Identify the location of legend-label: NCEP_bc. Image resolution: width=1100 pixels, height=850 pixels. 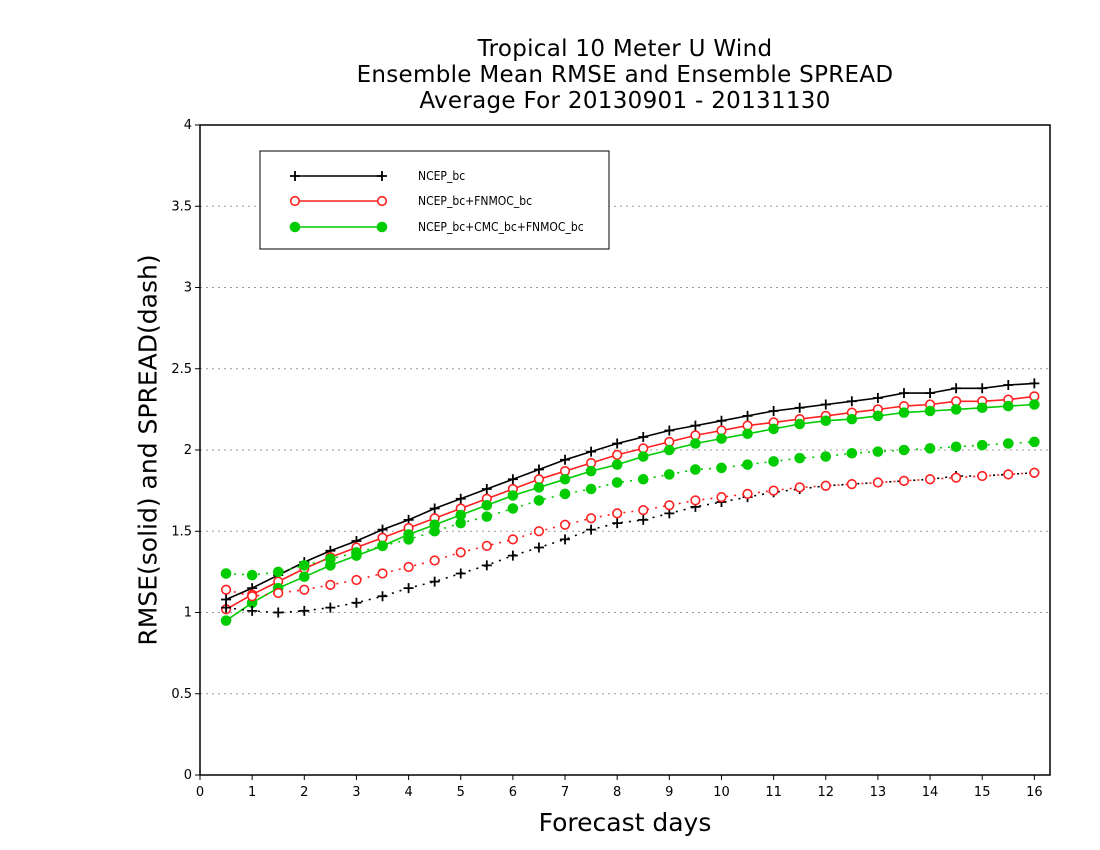
(441, 176).